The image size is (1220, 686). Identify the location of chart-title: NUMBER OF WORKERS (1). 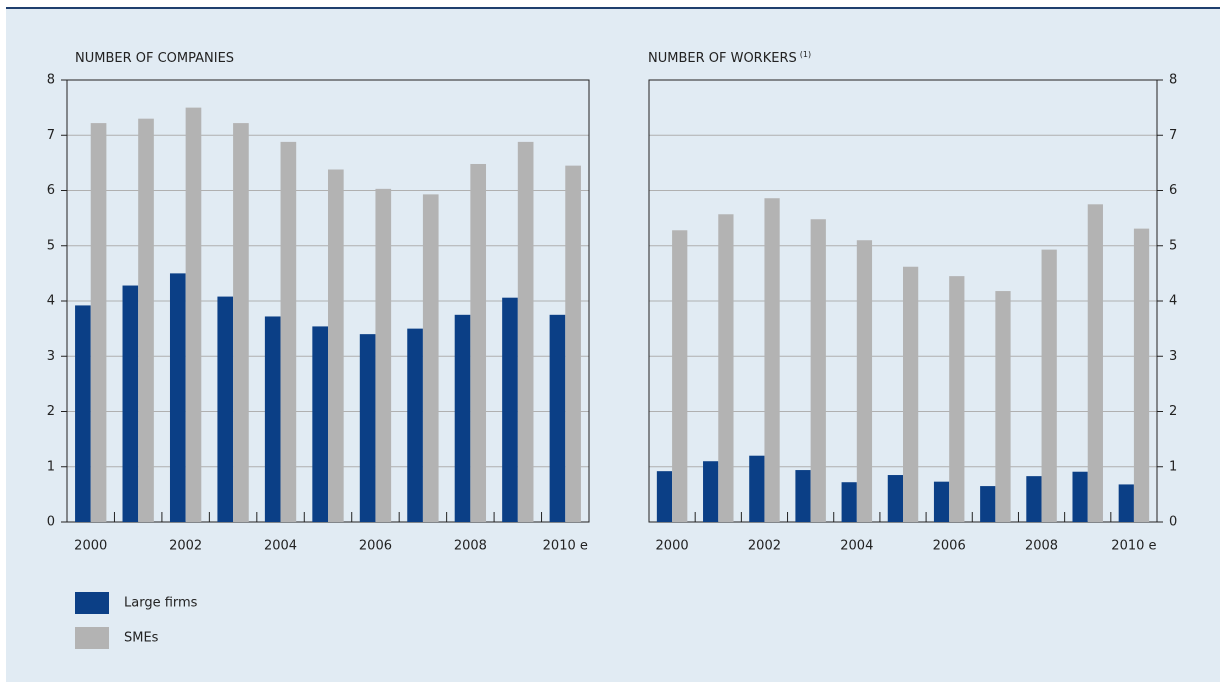
(729, 58).